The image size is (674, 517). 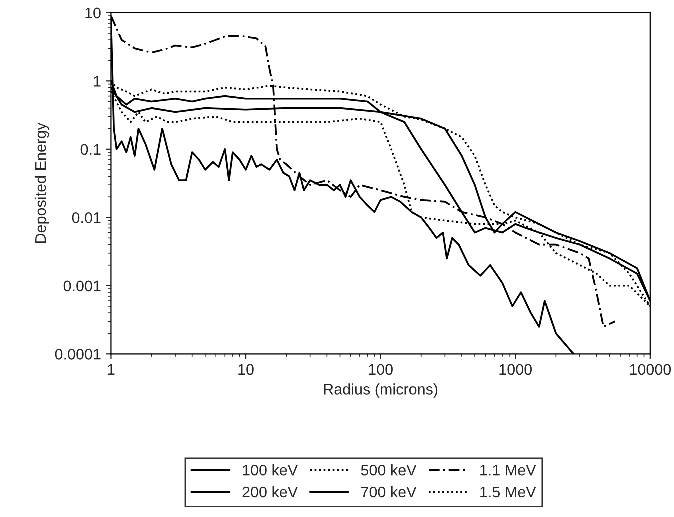 I want to click on legend-label: 1.5 MeV, so click(x=508, y=492).